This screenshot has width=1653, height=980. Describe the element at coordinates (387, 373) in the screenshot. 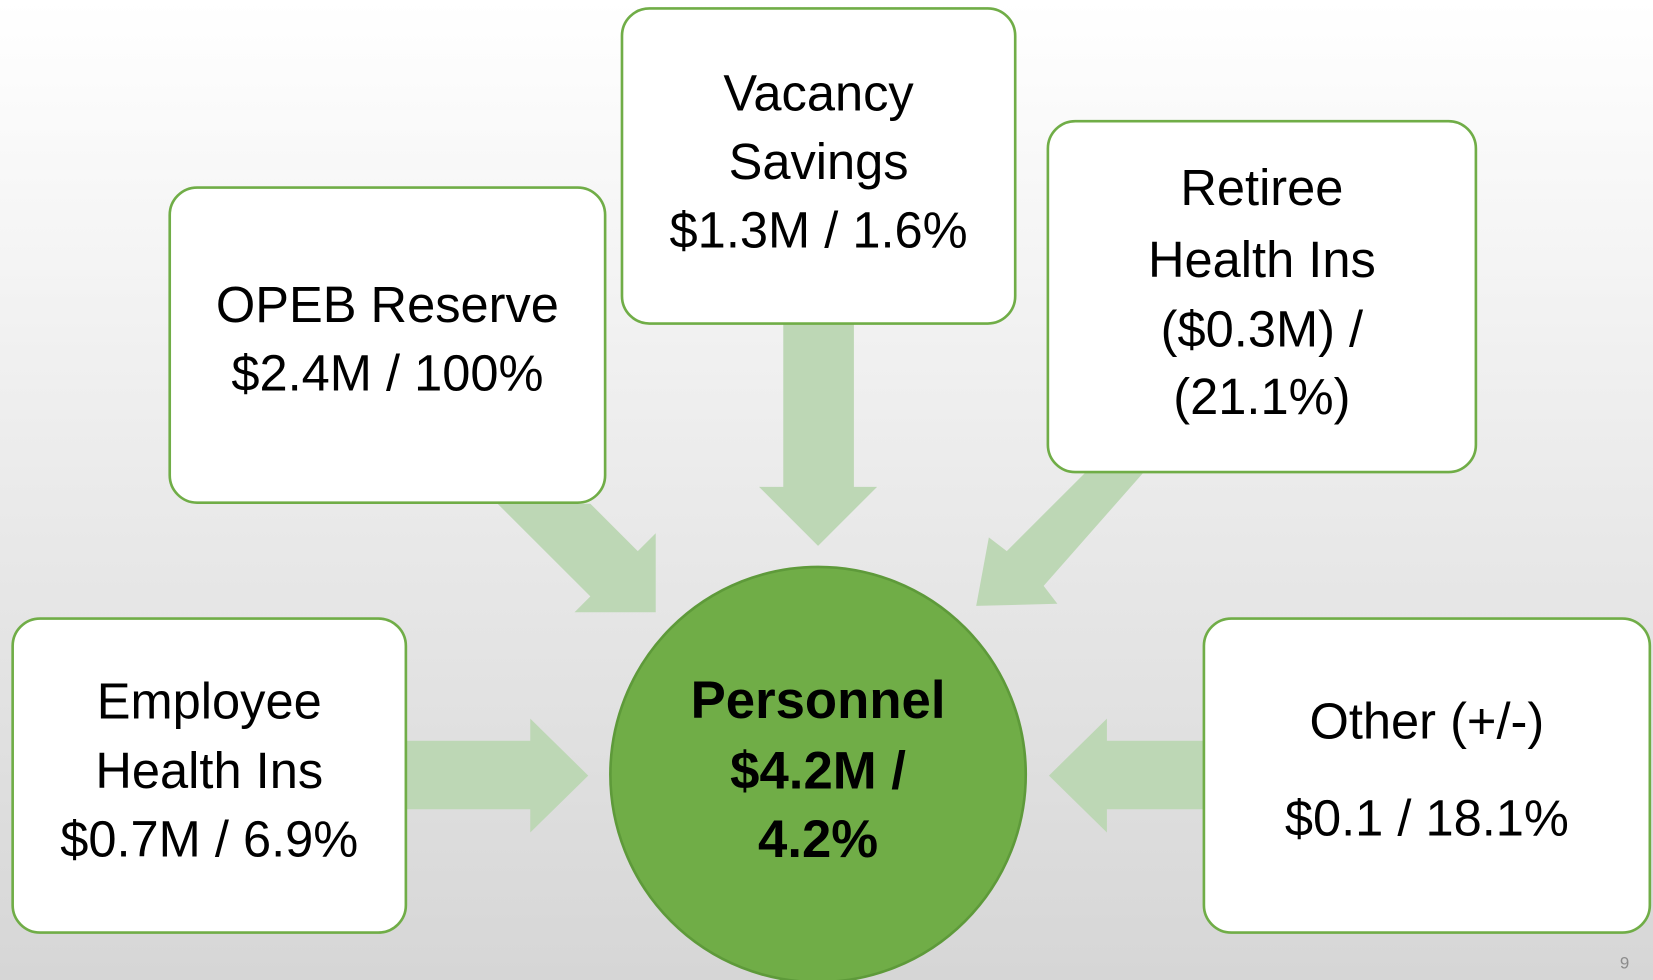

I see `node-label: $2.4M / 100%` at that location.